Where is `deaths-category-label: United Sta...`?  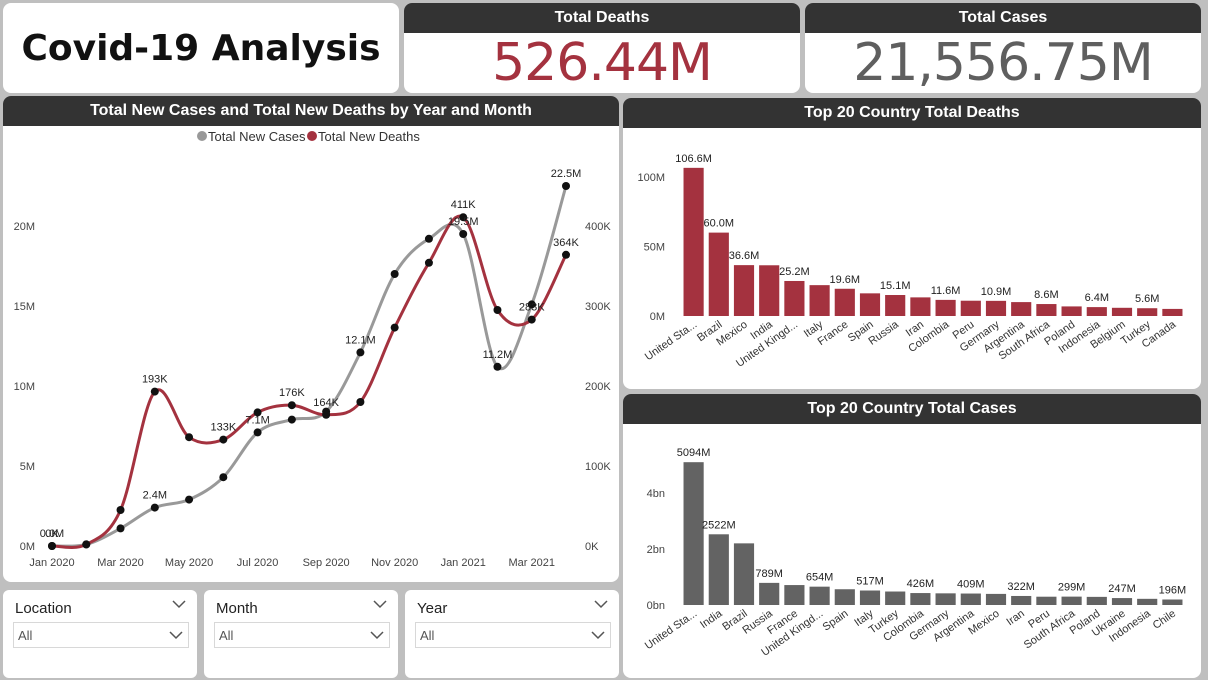
deaths-category-label: United Sta... is located at coordinates (671, 341).